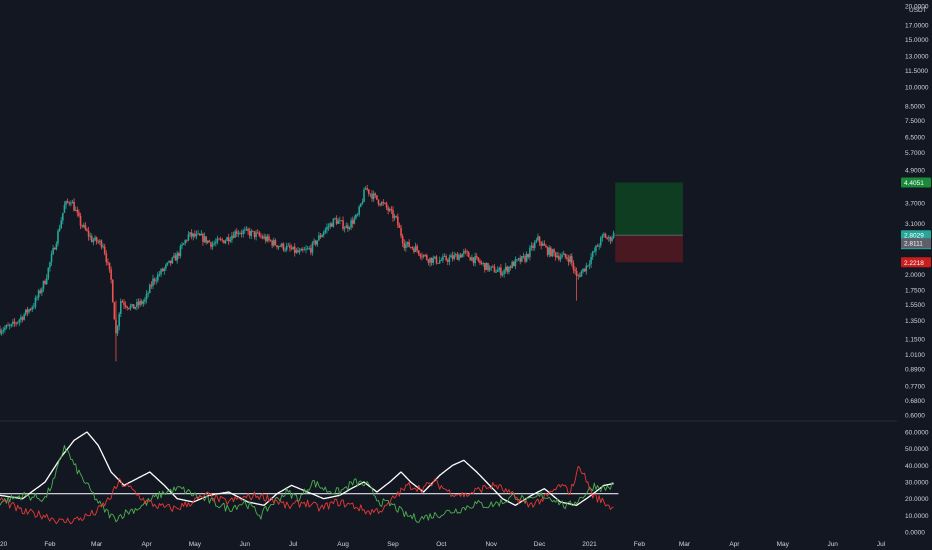  I want to click on other-price-badge: 2.8111, so click(913, 244).